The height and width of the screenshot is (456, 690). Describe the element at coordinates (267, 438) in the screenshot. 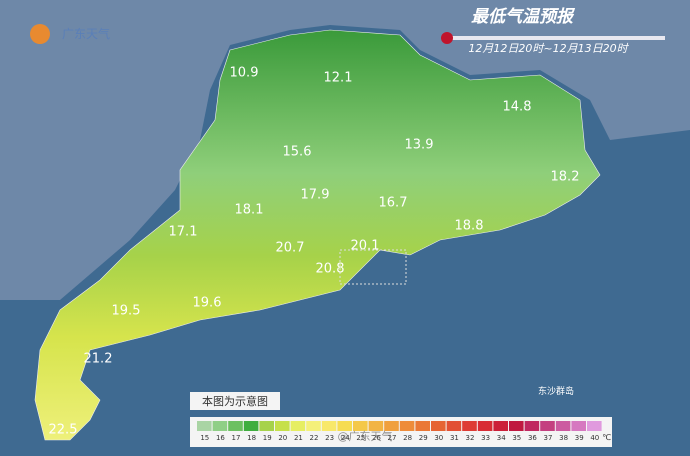

I see `legend-label: 19` at that location.